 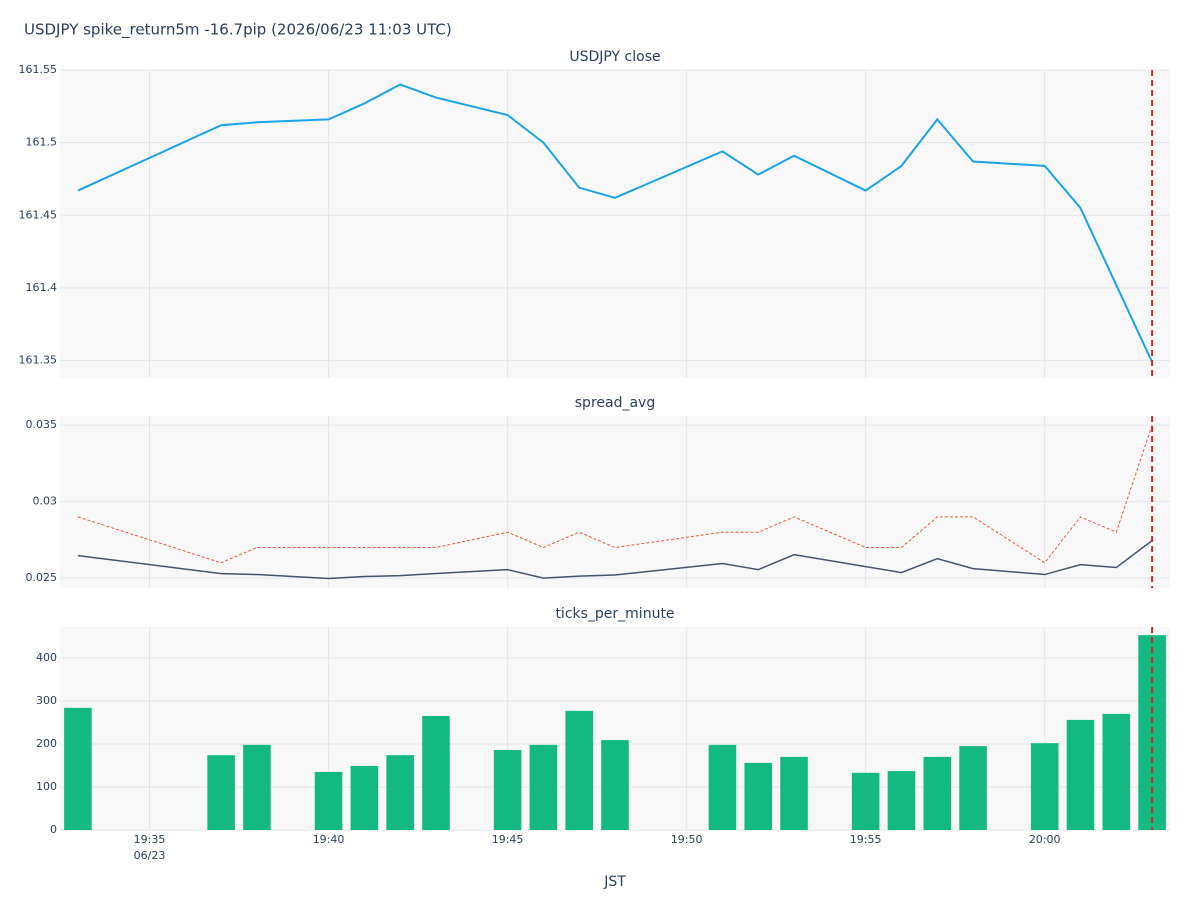 What do you see at coordinates (38, 360) in the screenshot?
I see `y-tick-label: 161.35` at bounding box center [38, 360].